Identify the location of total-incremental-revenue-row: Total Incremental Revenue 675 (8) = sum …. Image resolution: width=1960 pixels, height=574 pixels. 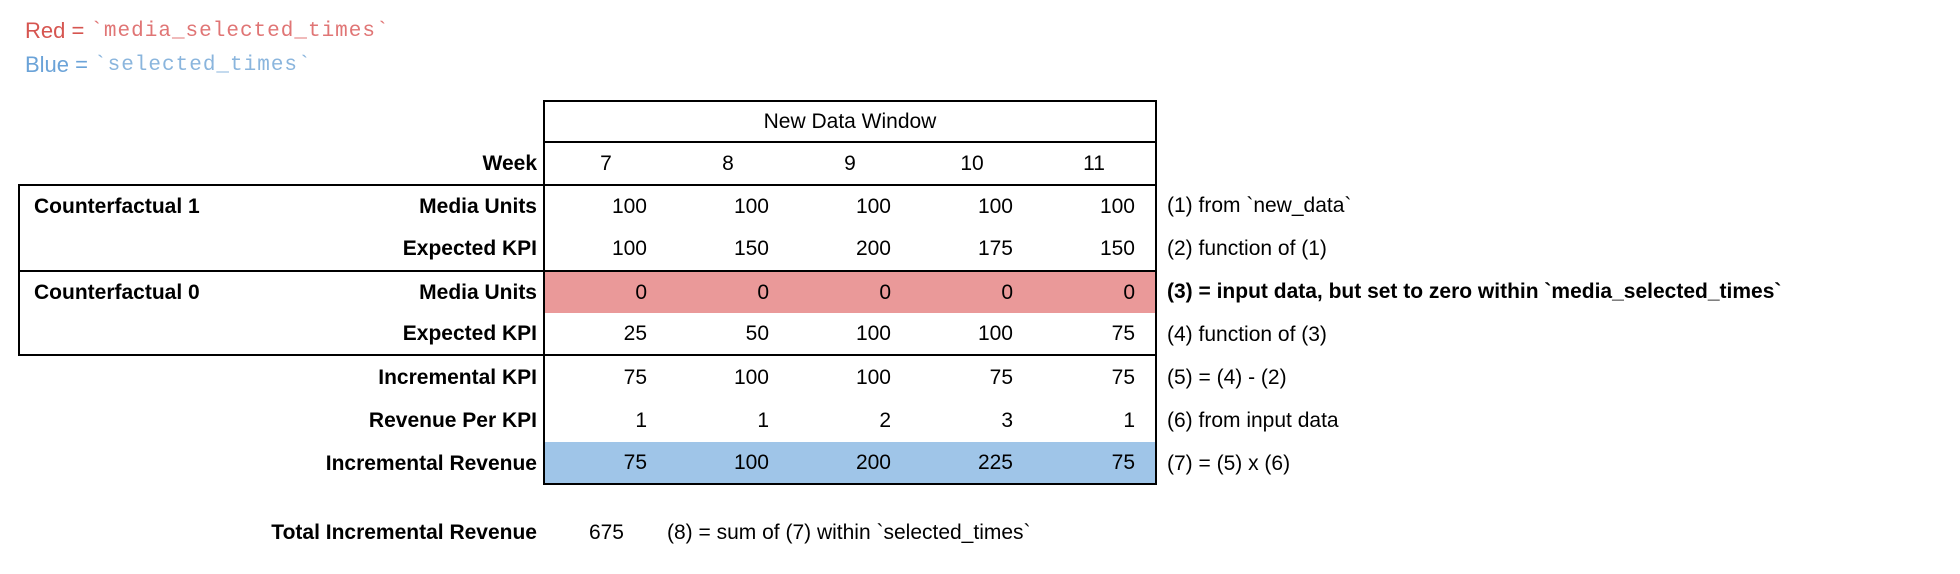
(980, 533).